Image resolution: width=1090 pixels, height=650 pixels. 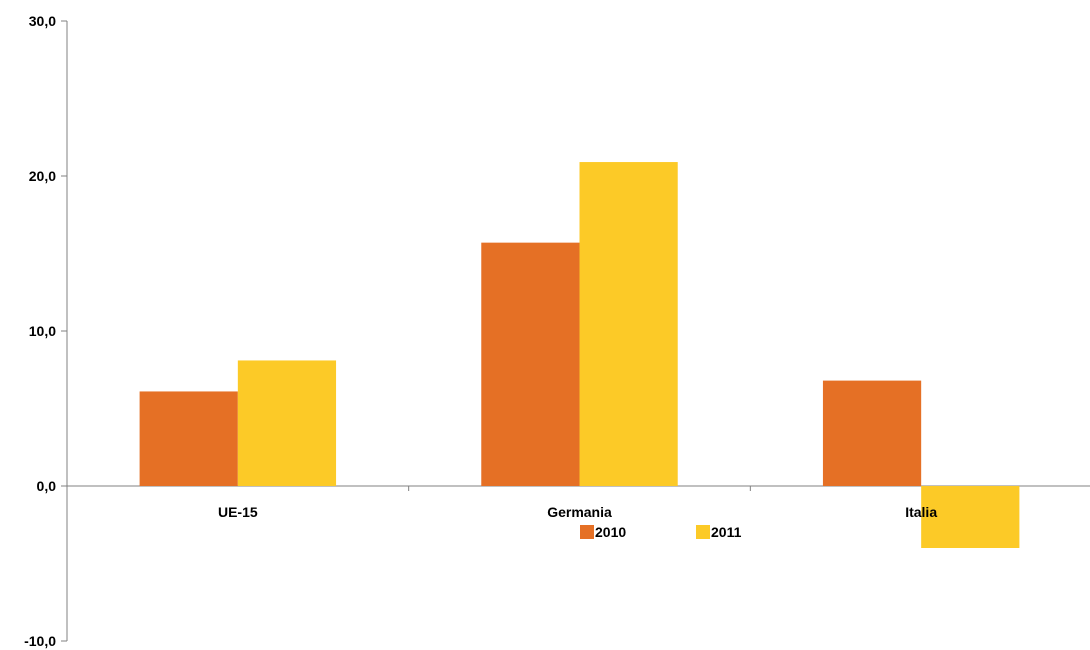 What do you see at coordinates (610, 532) in the screenshot?
I see `legend-label: 2010` at bounding box center [610, 532].